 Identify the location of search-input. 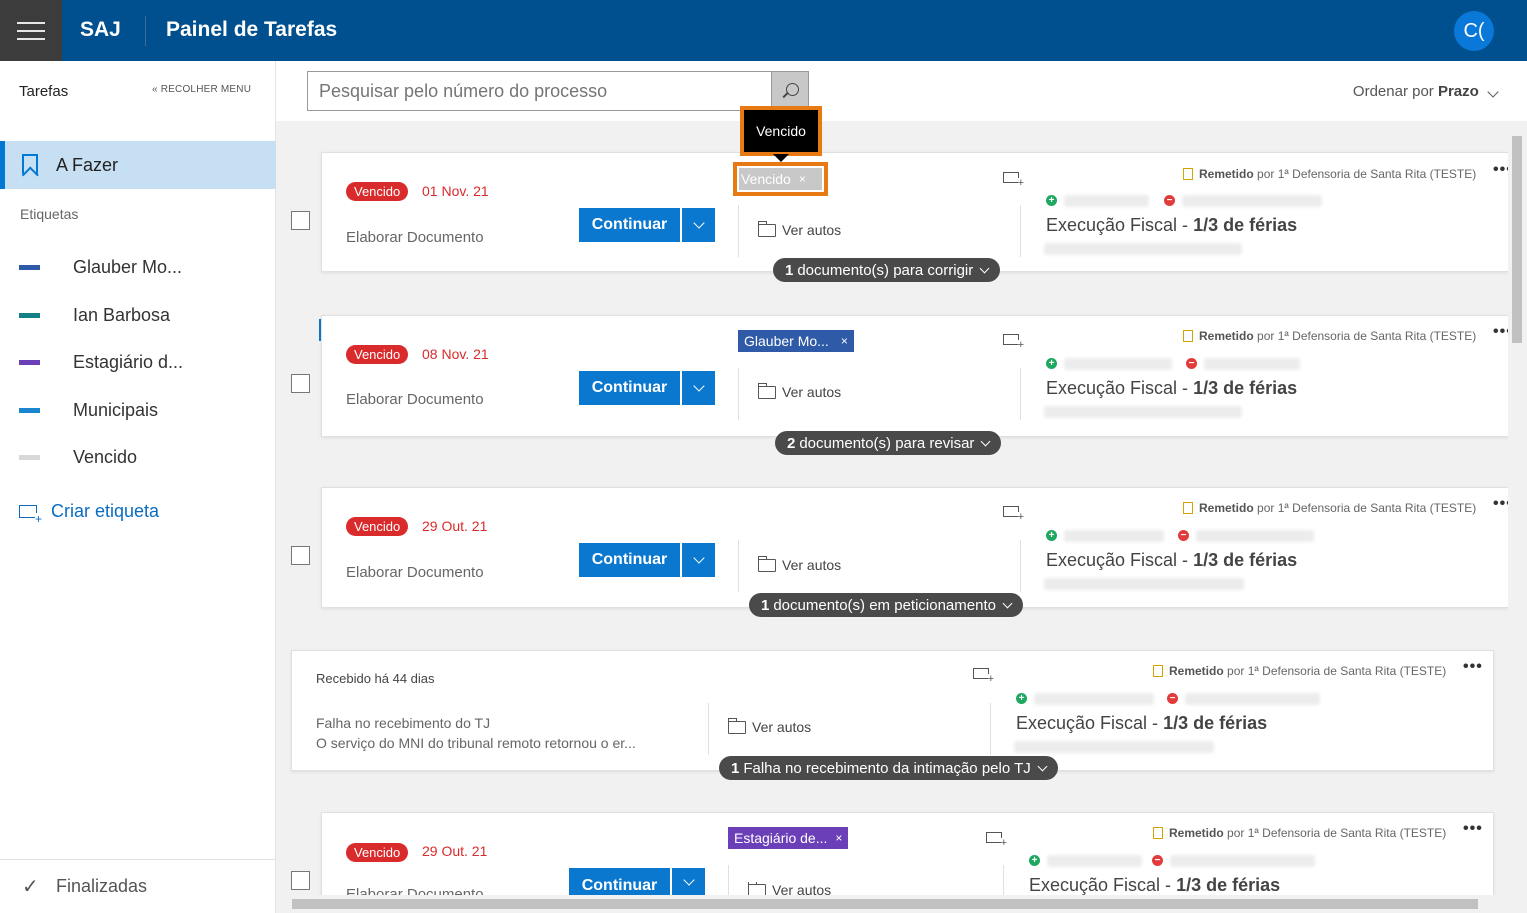
(539, 91).